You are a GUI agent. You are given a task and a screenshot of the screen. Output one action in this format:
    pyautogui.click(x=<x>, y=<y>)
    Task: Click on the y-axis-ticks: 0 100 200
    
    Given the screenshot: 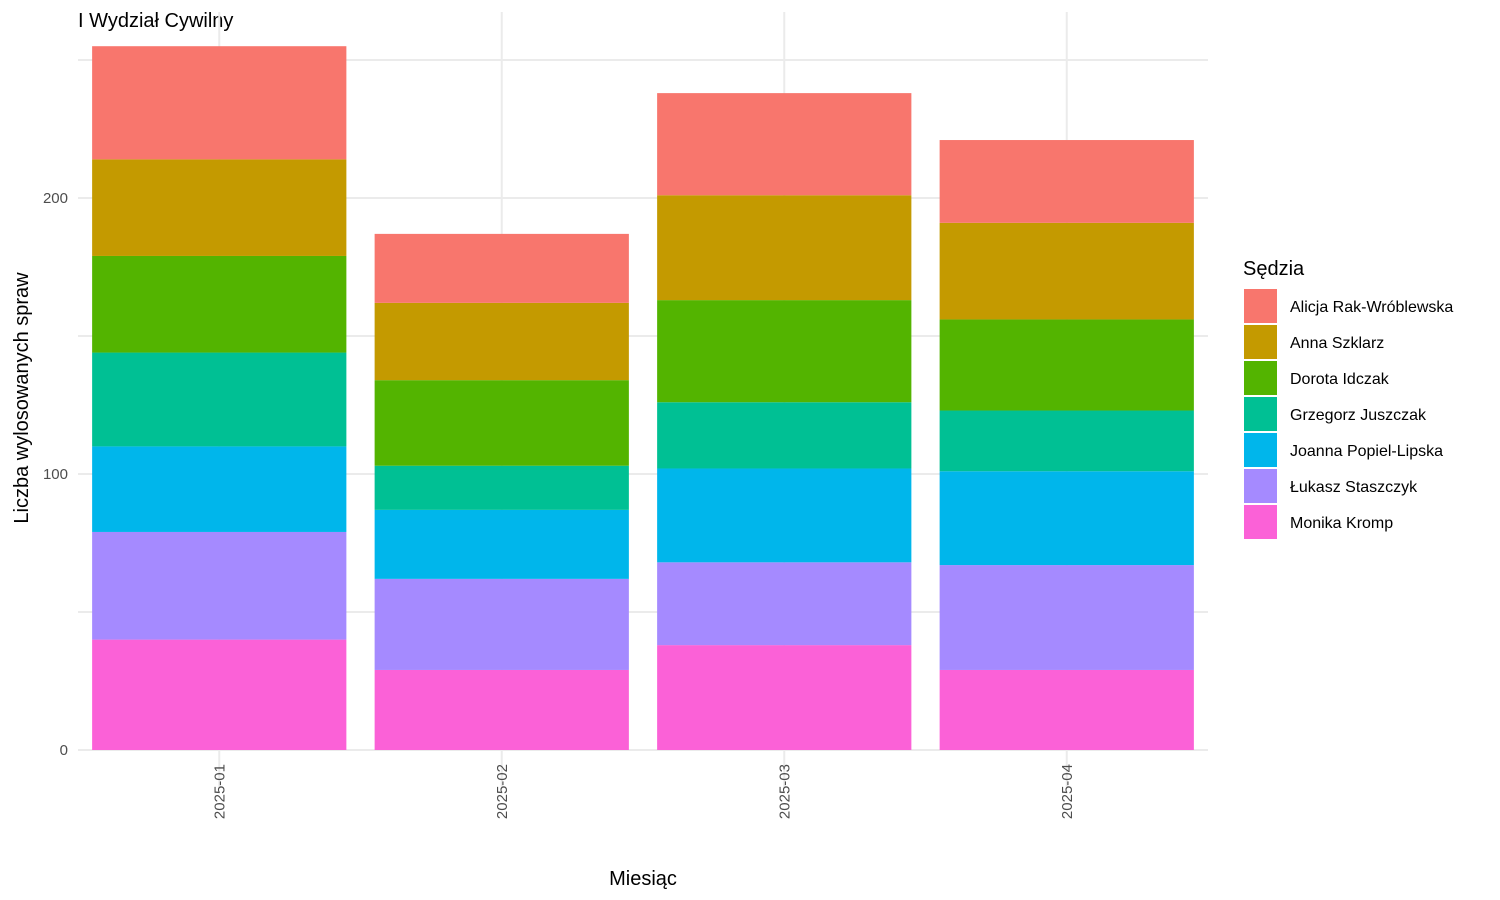 What is the action you would take?
    pyautogui.click(x=55, y=474)
    